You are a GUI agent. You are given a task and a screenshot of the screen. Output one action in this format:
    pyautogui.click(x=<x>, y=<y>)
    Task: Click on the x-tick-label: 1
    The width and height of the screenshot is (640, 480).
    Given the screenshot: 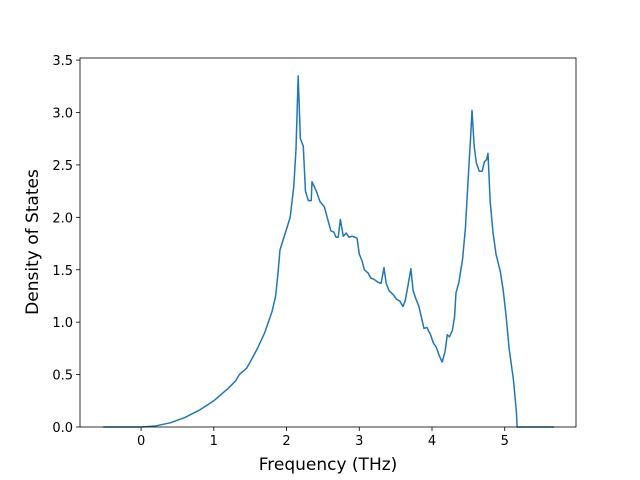 What is the action you would take?
    pyautogui.click(x=214, y=441)
    